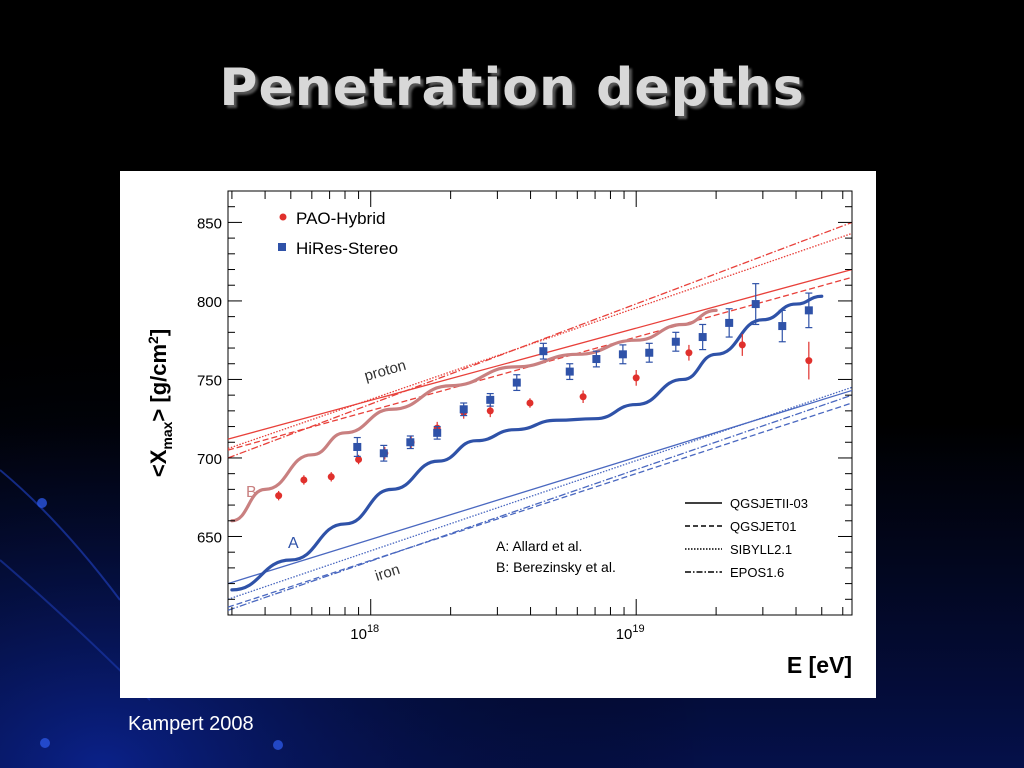 The height and width of the screenshot is (768, 1024). I want to click on legend-marker-pao, so click(283, 217).